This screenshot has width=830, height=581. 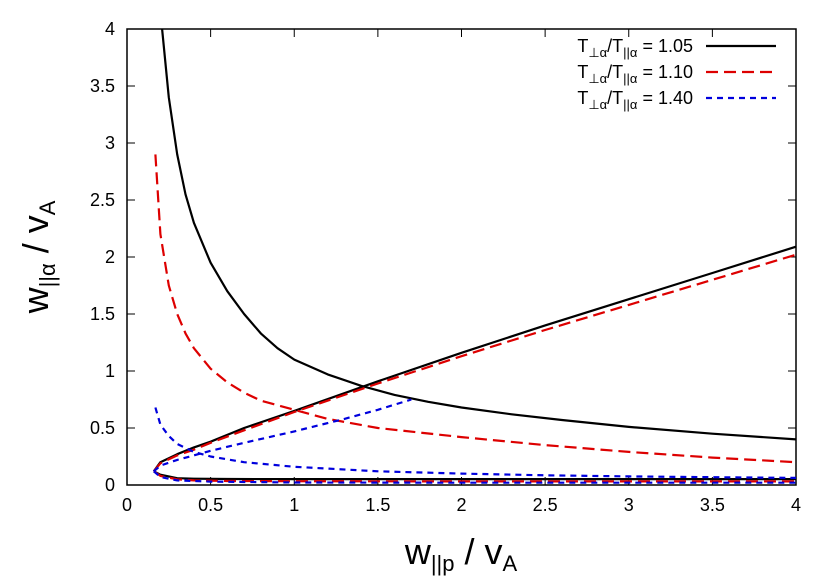 I want to click on x-tick-label: 2, so click(x=461, y=505).